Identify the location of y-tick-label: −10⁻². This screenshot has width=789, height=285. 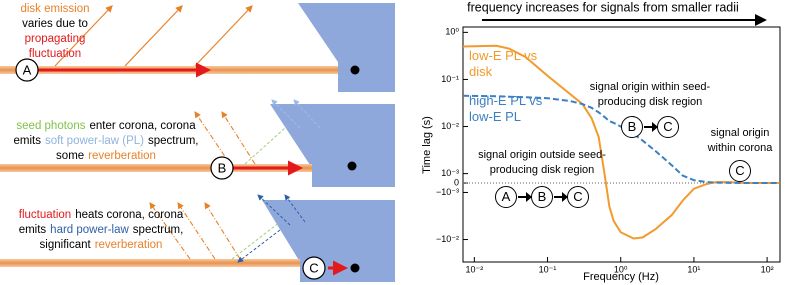
(447, 239).